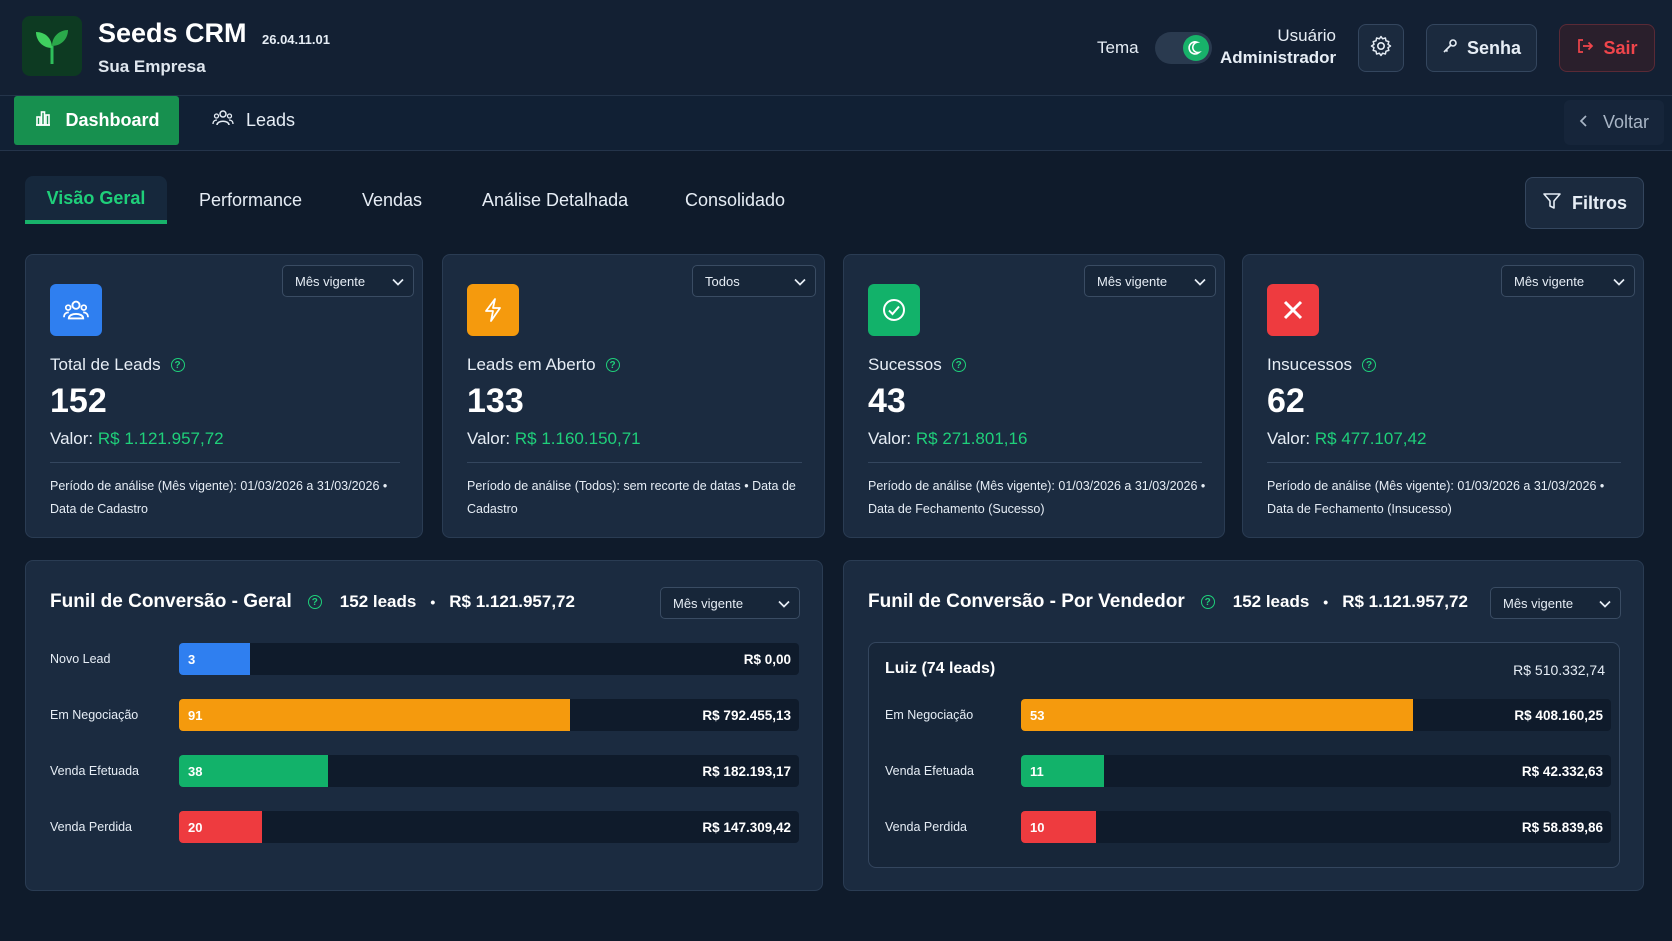  Describe the element at coordinates (1626, 122) in the screenshot. I see `voltar-label: Voltar` at that location.